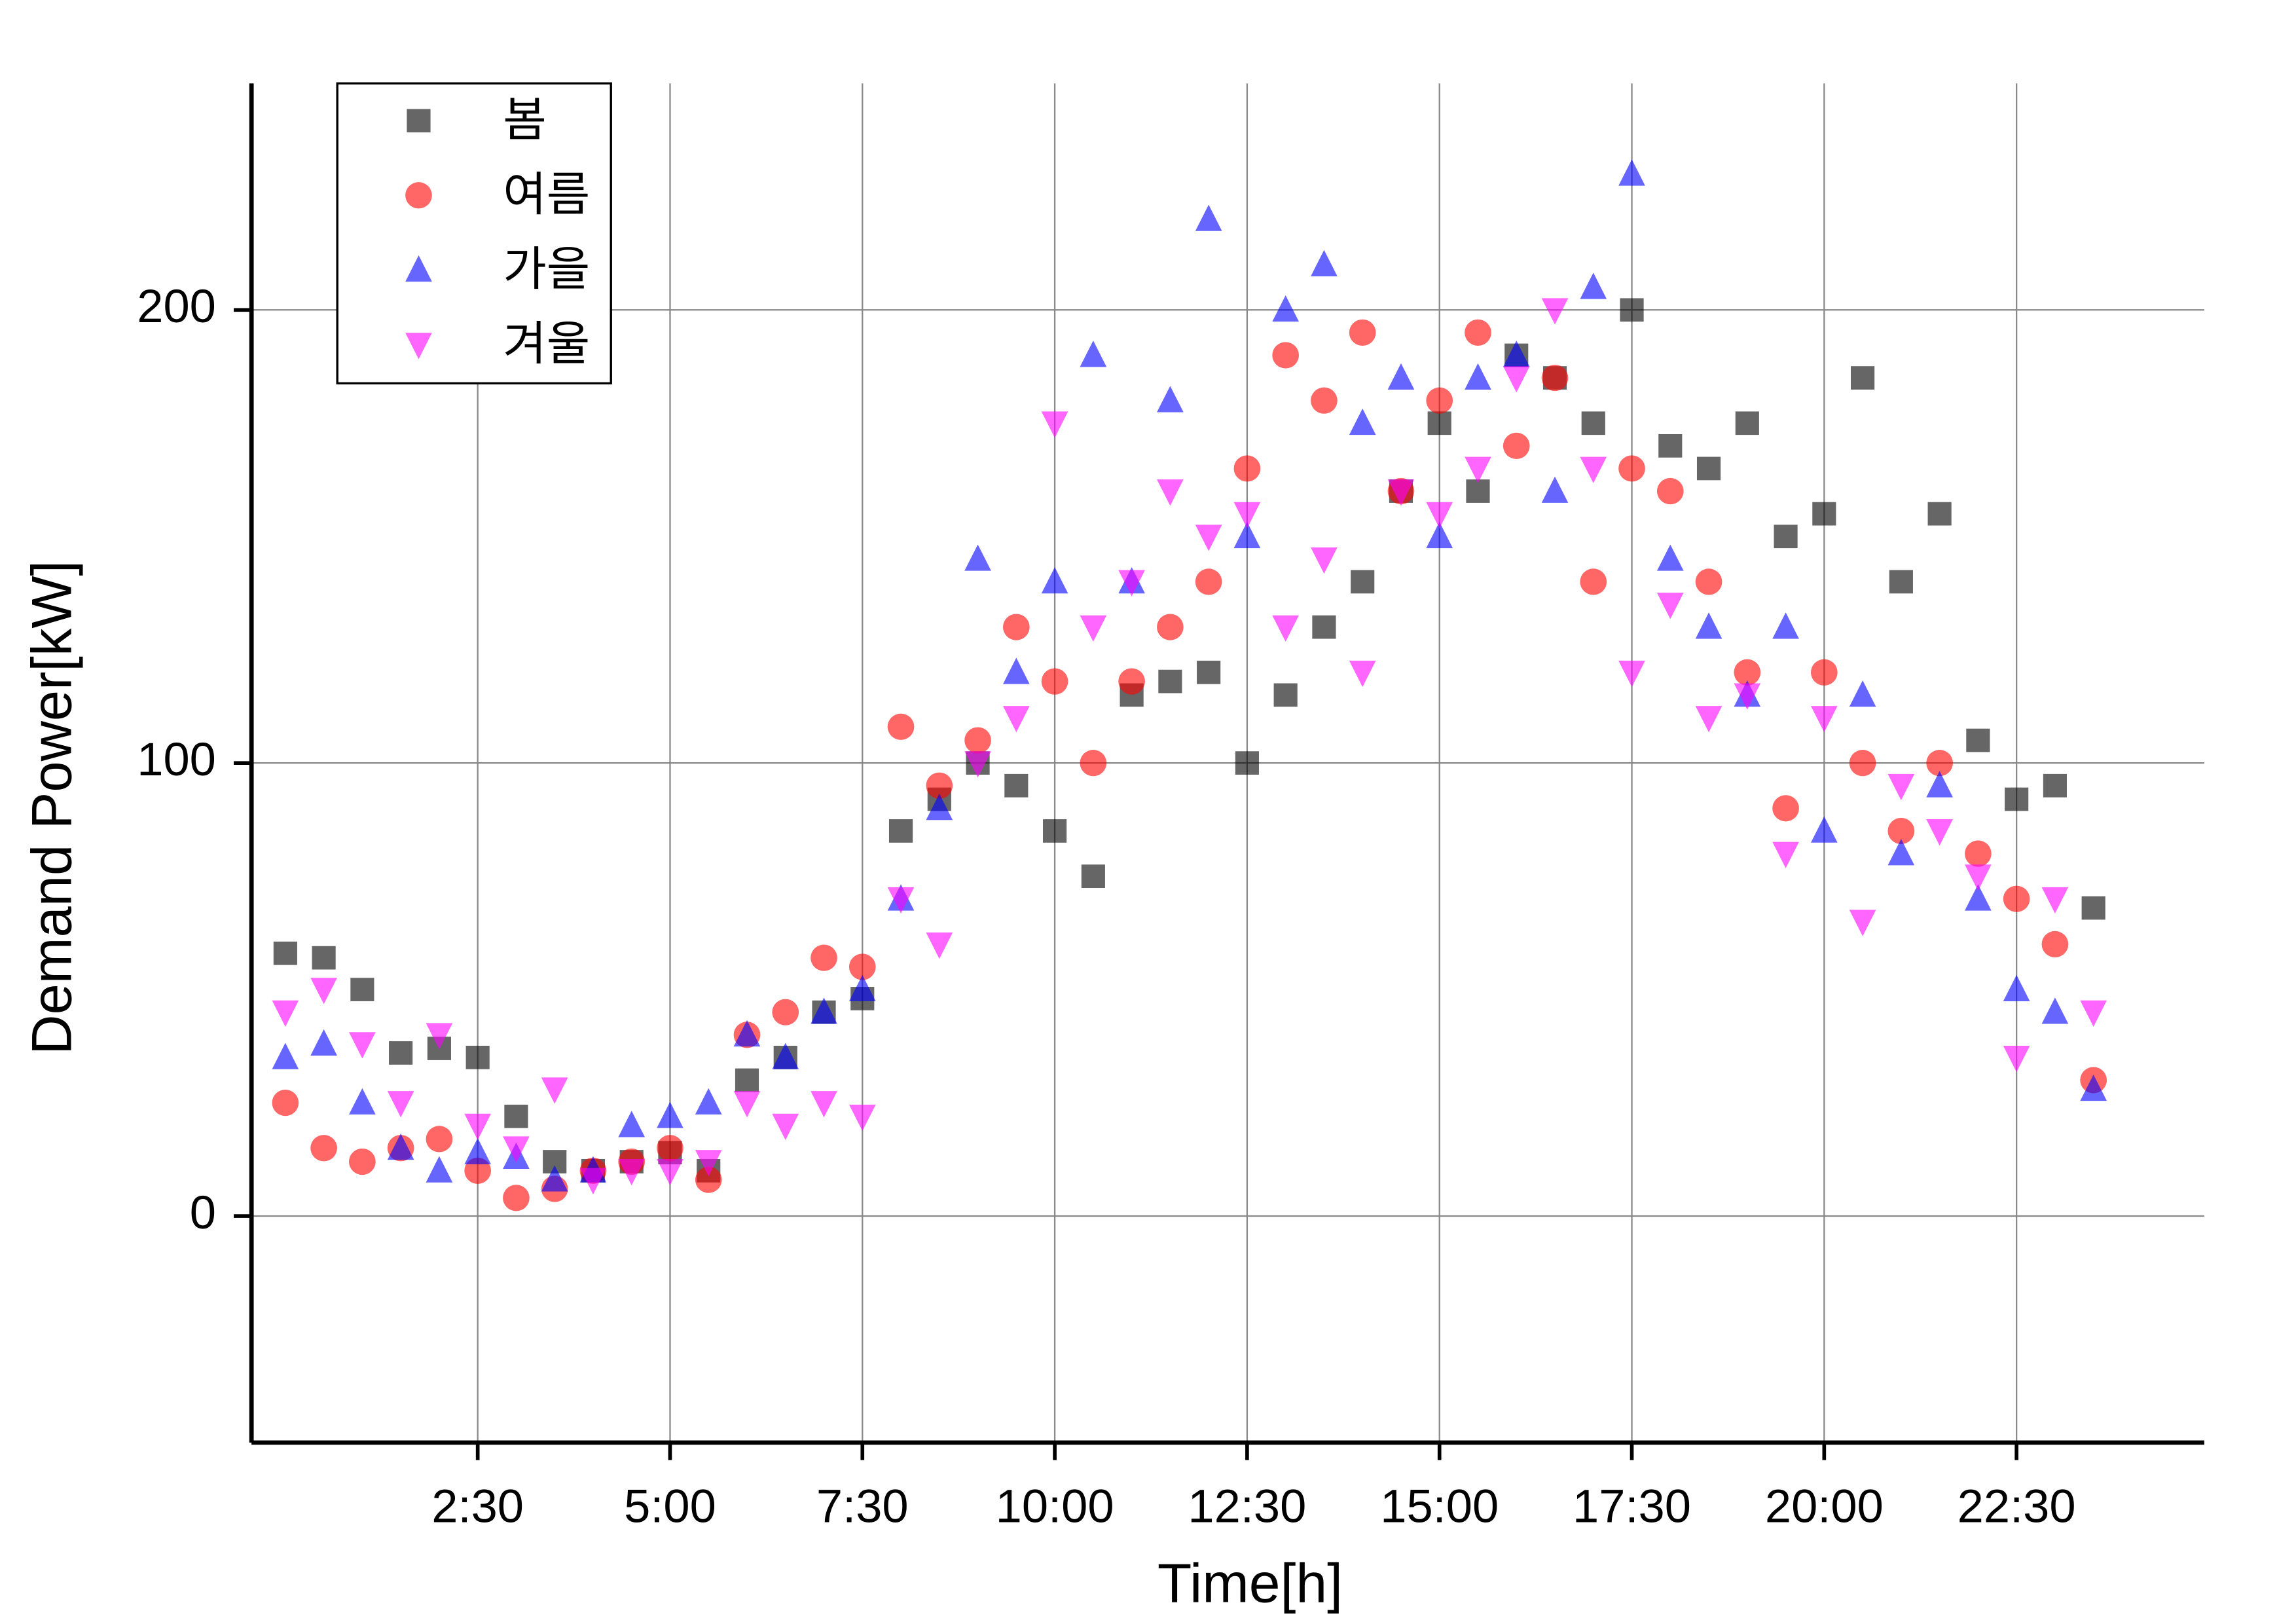  I want to click on legend-label: 봄, so click(525, 120).